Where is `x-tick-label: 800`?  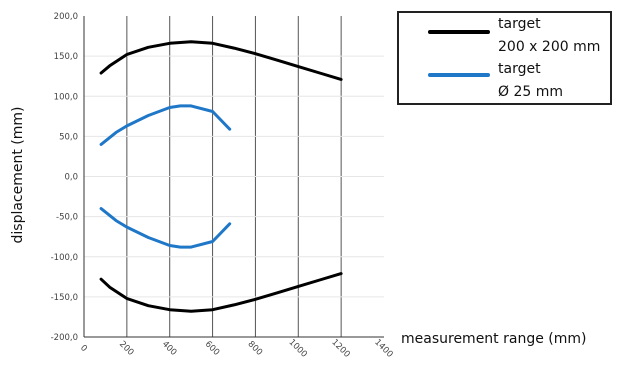 x-tick-label: 800 is located at coordinates (255, 348).